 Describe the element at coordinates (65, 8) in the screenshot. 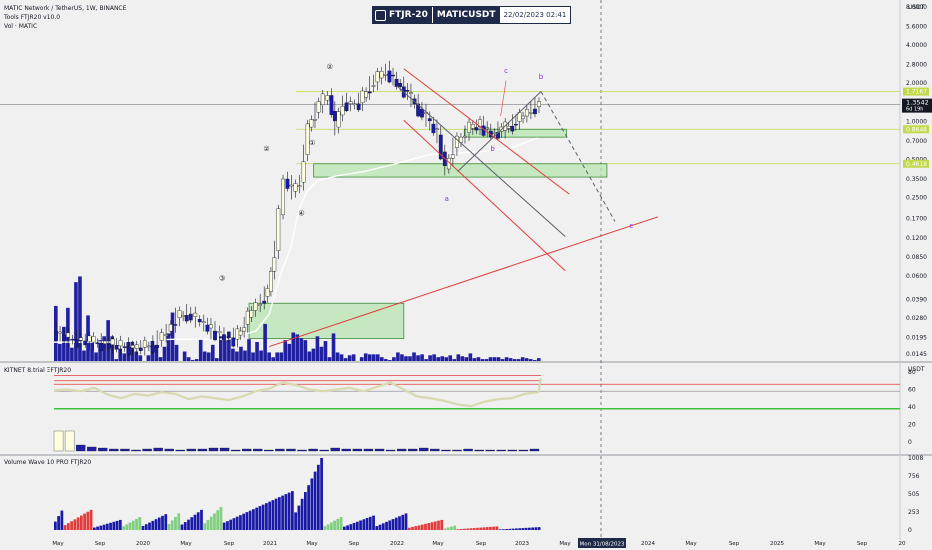

I see `symbol-title: MATIC Network / TetherUS, 1W, BINANCE` at that location.